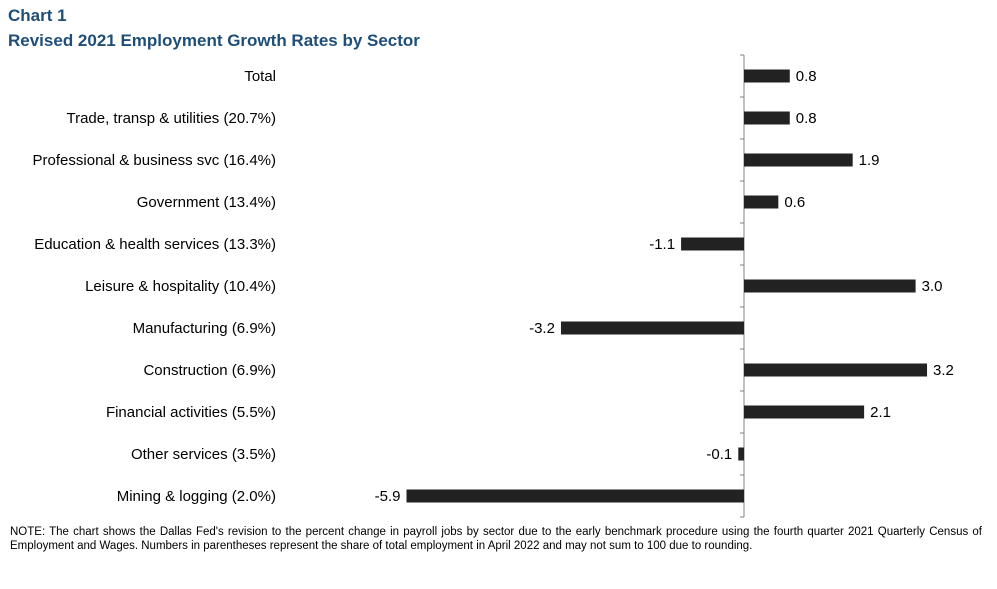 The width and height of the screenshot is (997, 589). Describe the element at coordinates (869, 160) in the screenshot. I see `data-label: 1.9` at that location.